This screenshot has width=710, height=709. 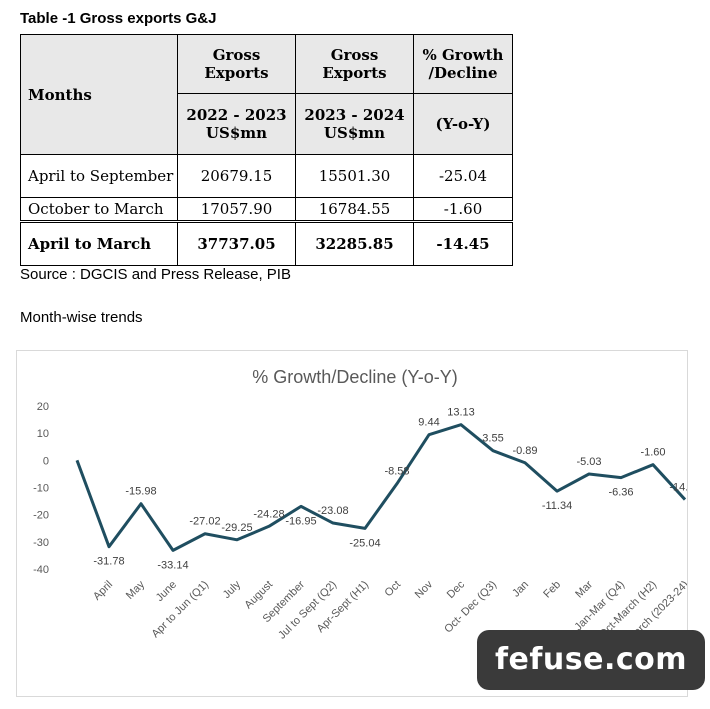 I want to click on data-label: -1.60, so click(x=652, y=453).